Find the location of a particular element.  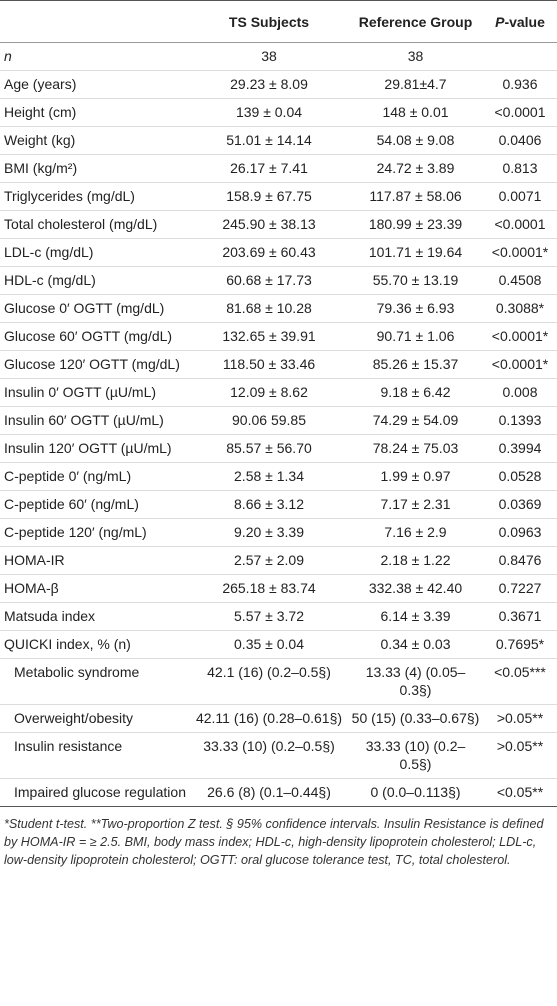

row-label: Triglycerides (mg/dL) is located at coordinates (95, 196).